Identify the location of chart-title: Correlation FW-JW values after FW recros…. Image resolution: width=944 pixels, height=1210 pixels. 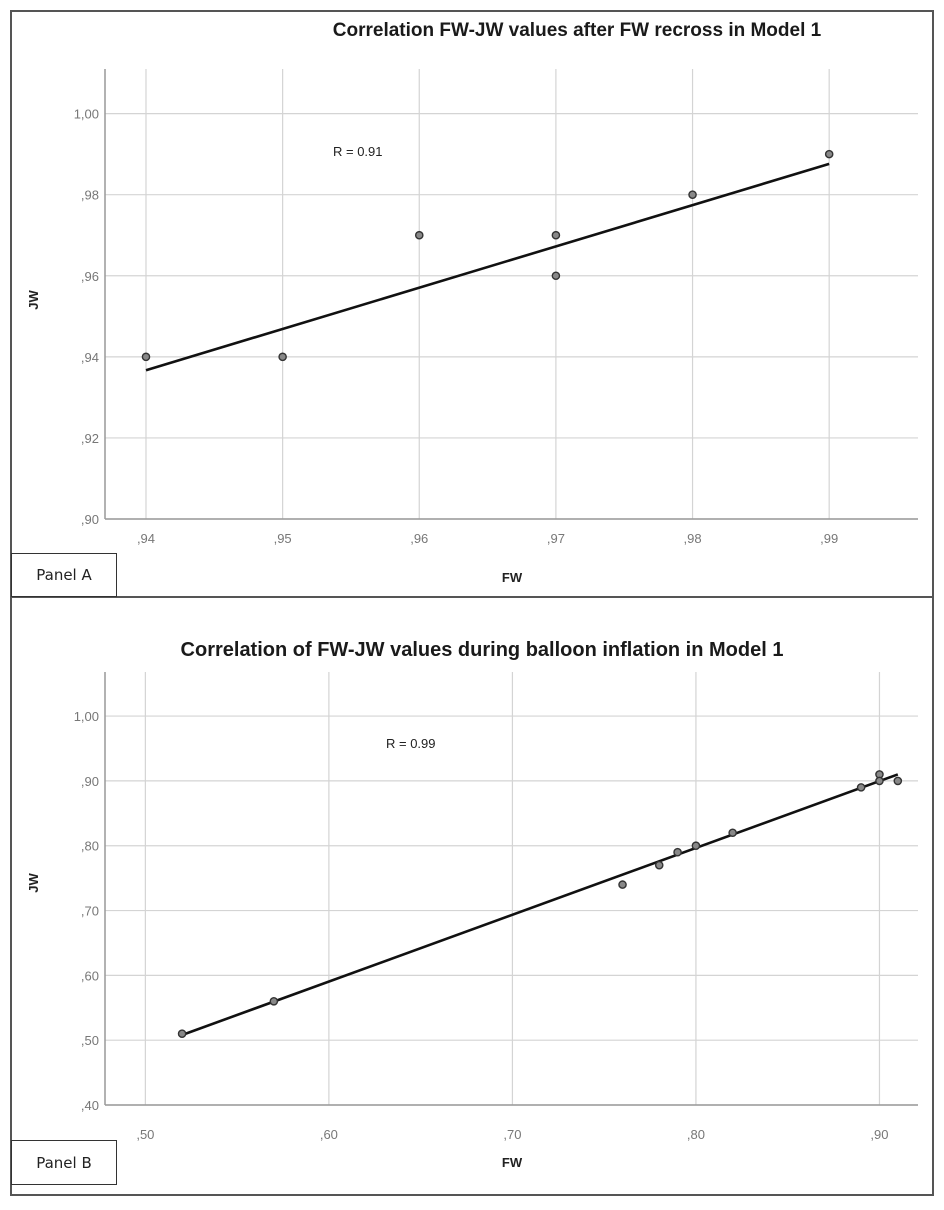
(577, 30).